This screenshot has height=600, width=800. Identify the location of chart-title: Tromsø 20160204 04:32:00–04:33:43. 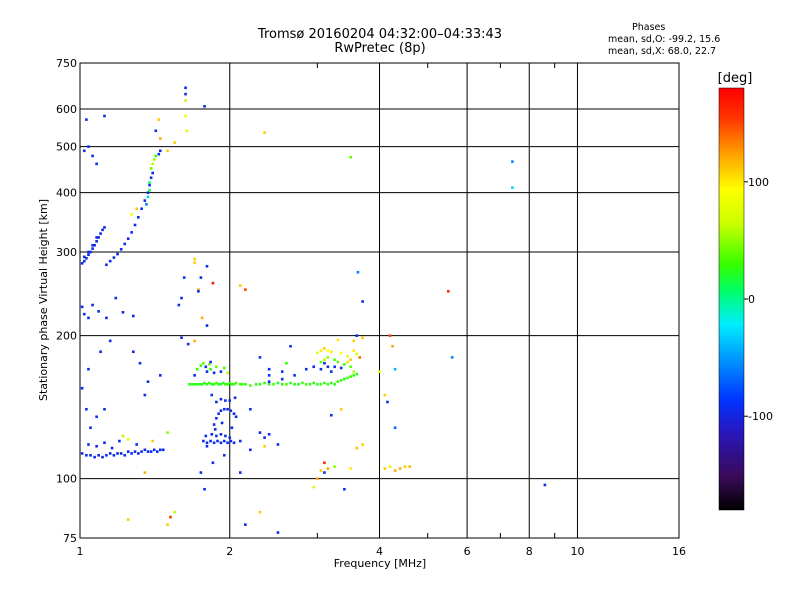
(380, 34).